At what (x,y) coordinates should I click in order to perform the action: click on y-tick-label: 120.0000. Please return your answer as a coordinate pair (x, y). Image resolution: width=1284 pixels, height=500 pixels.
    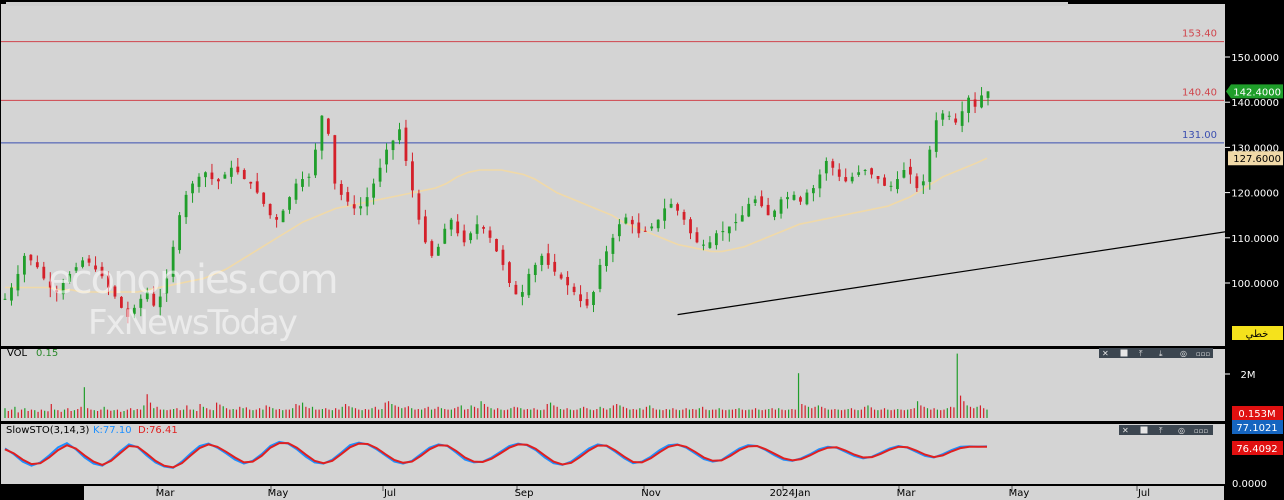
    Looking at the image, I should click on (1255, 194).